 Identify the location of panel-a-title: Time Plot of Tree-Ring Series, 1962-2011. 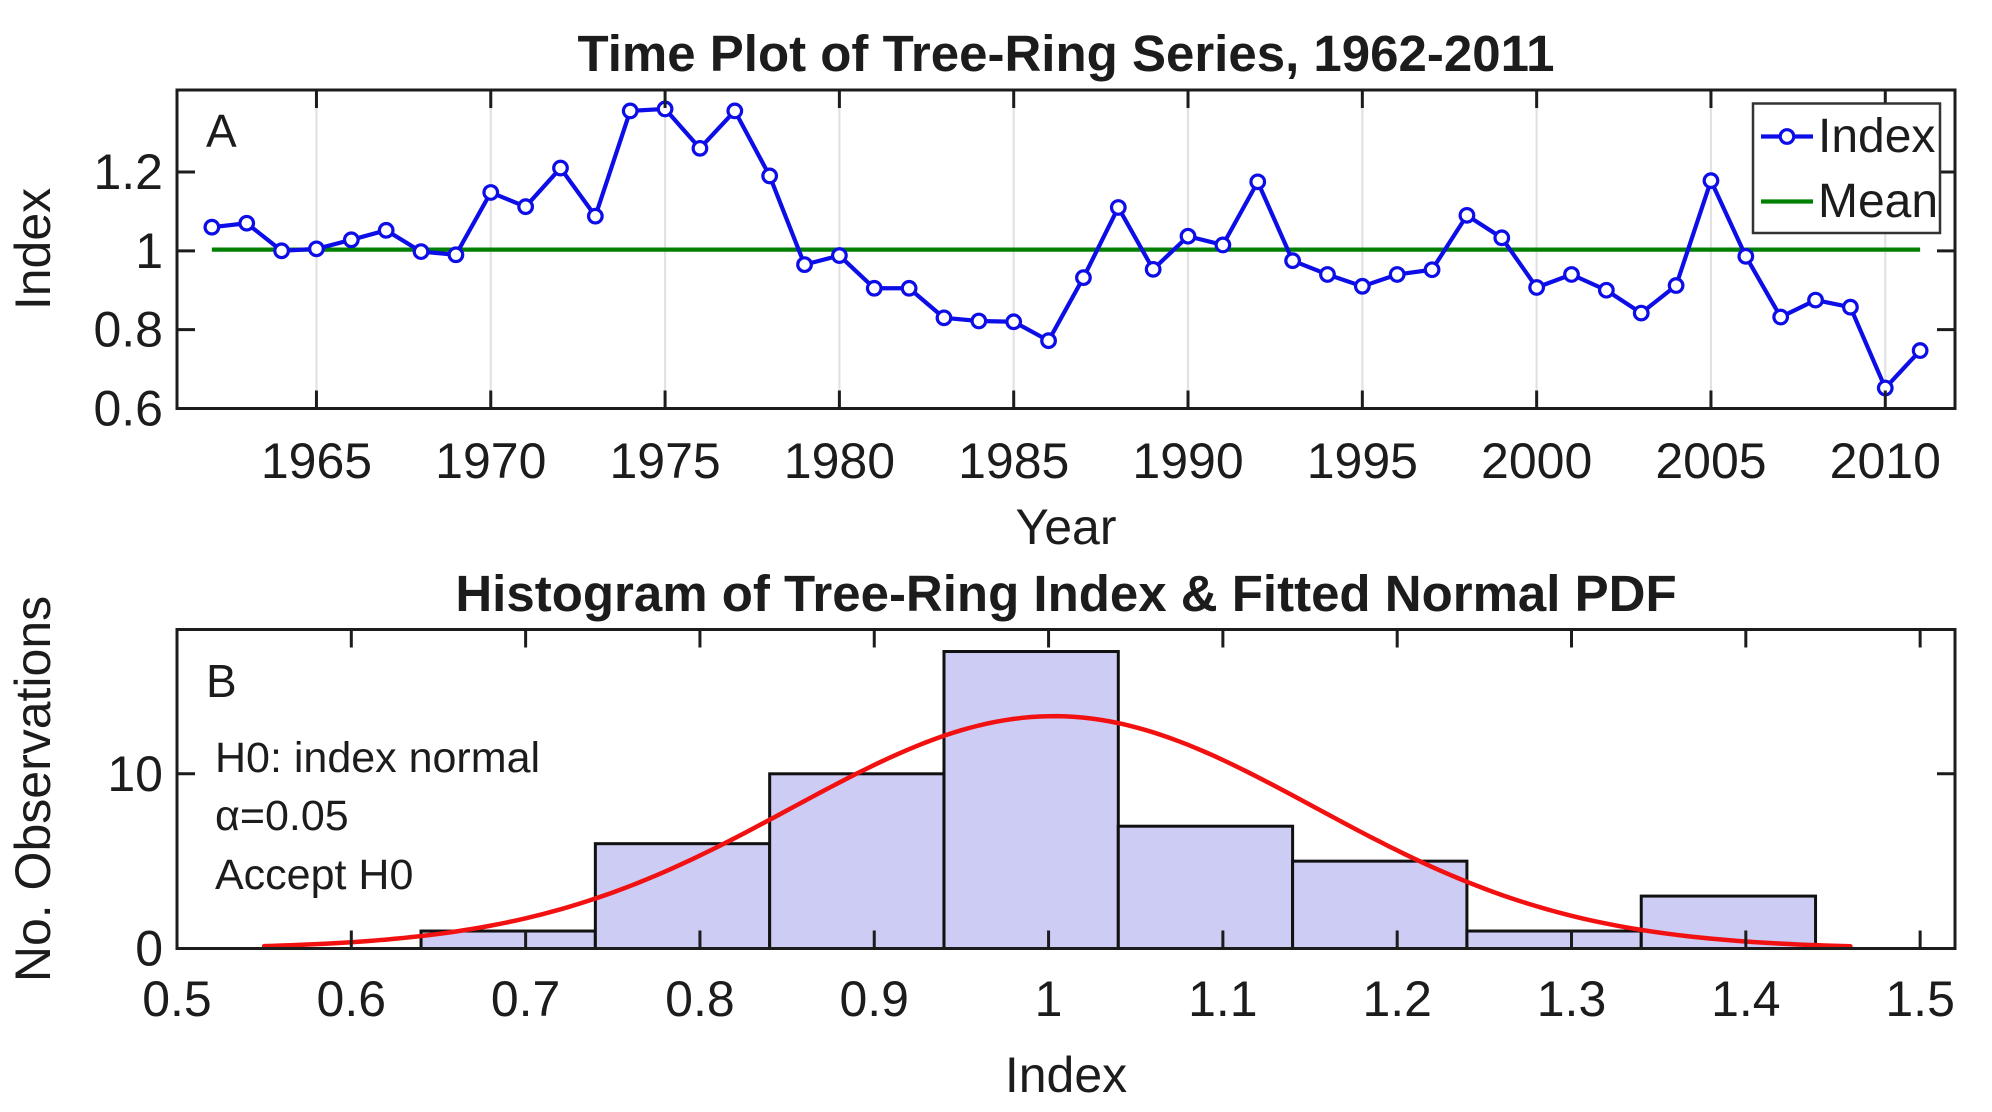
(1066, 53).